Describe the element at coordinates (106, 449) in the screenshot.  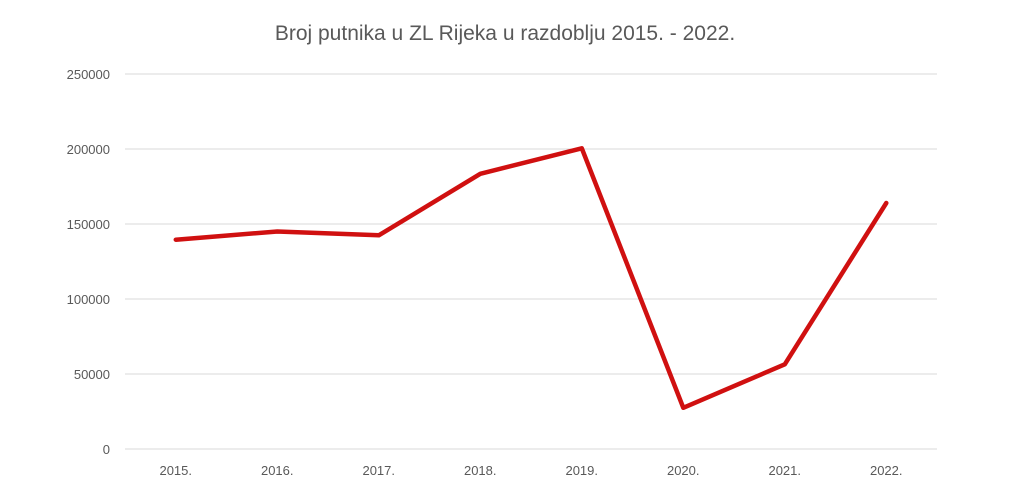
I see `y-tick-label: 0` at that location.